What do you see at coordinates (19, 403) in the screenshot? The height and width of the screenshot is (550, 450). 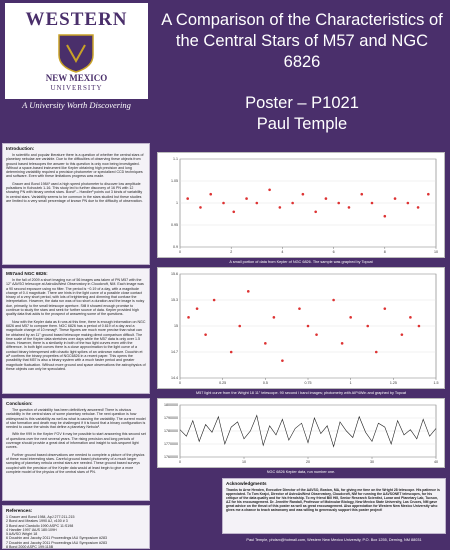 I see `heading: Conclusion:` at bounding box center [19, 403].